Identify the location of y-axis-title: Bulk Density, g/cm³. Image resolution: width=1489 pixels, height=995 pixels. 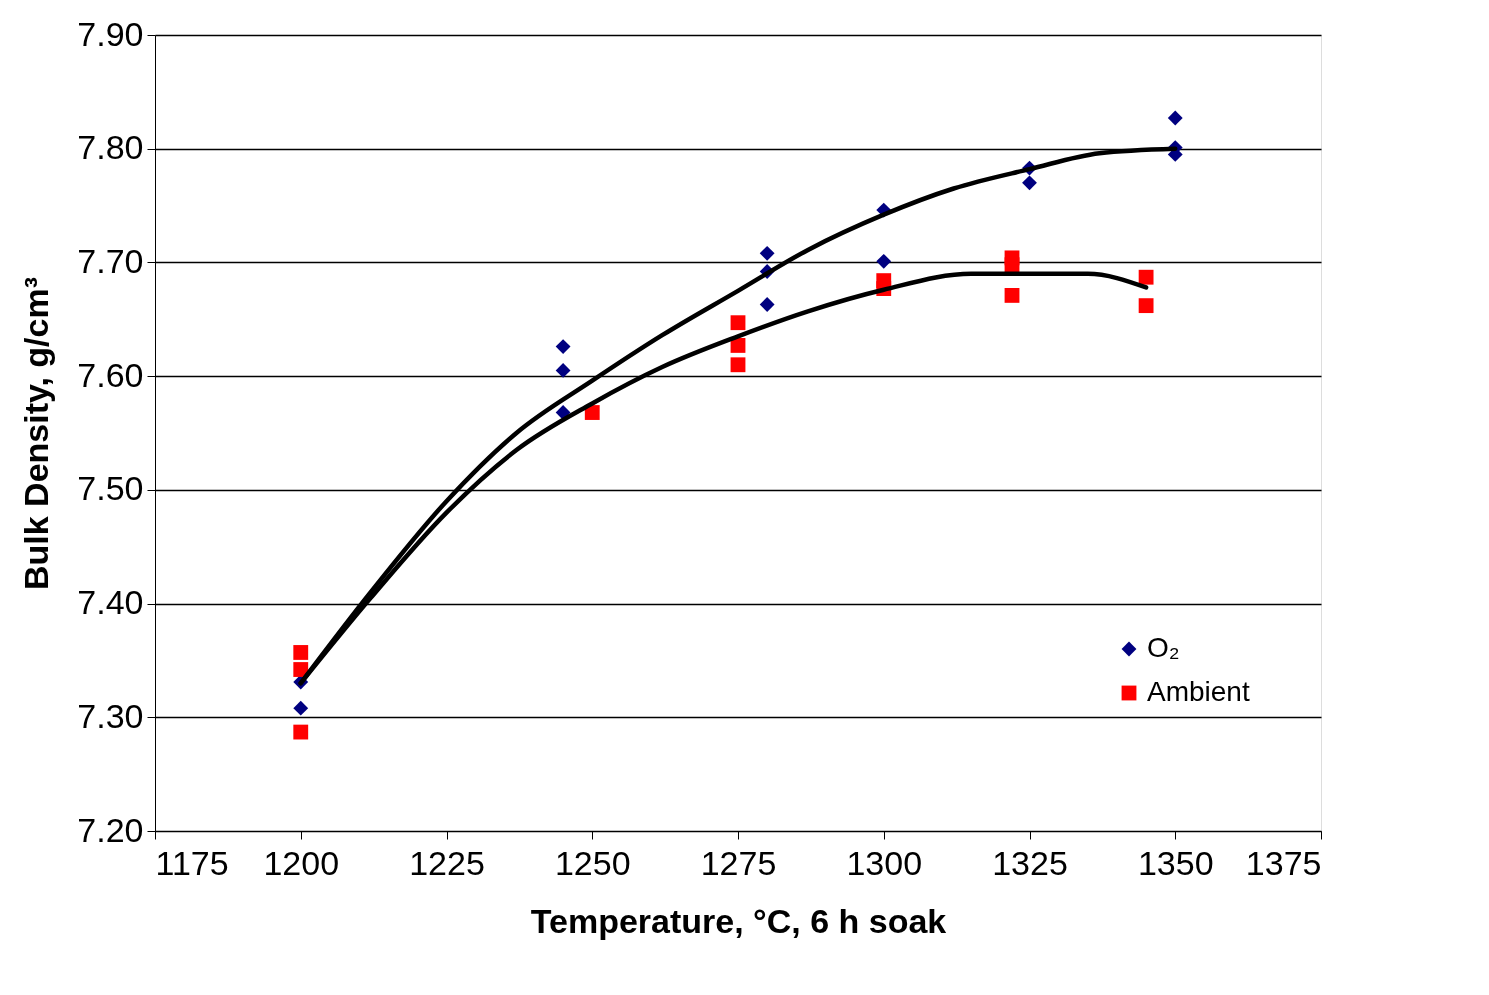
(36, 433).